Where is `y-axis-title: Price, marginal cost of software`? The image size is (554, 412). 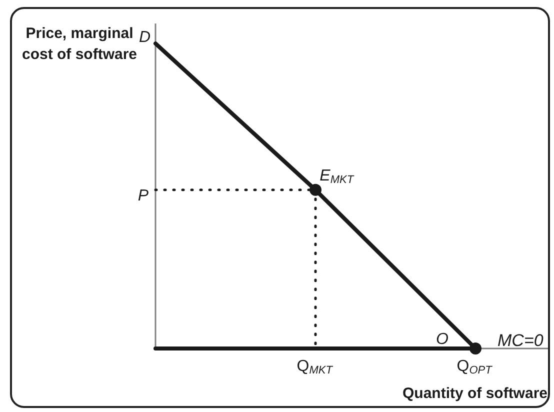 y-axis-title: Price, marginal cost of software is located at coordinates (80, 44).